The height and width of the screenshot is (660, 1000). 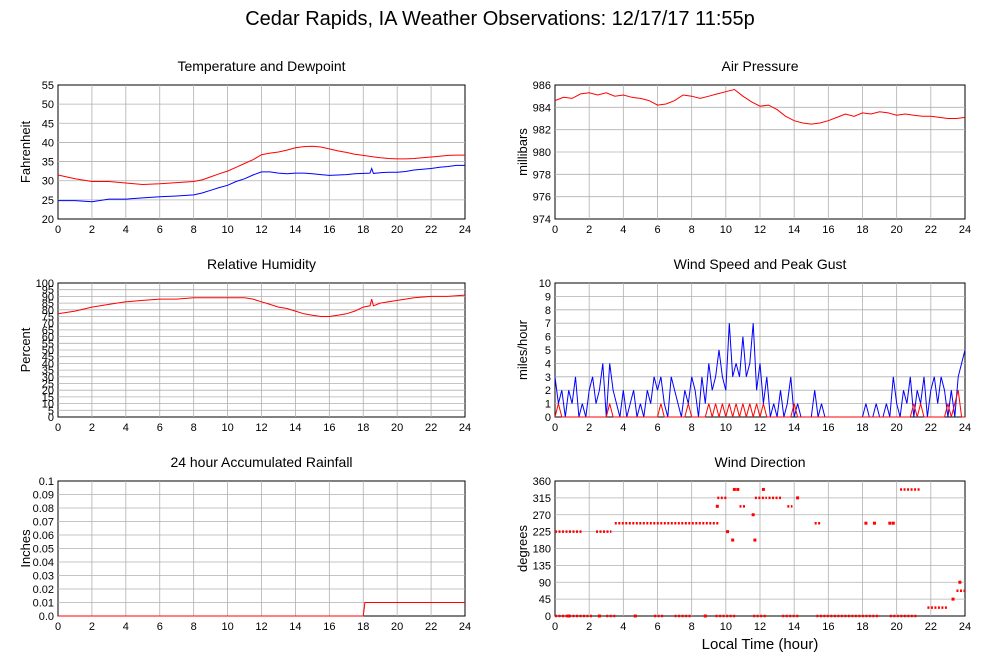 I want to click on wind-ytick-label: 6, so click(x=548, y=338).